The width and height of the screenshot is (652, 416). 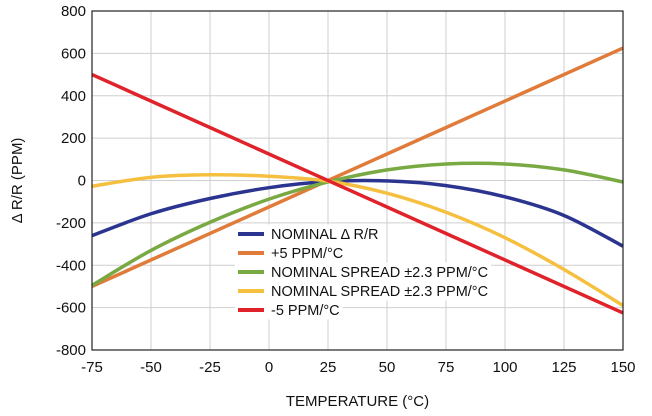 I want to click on x-tick-label: -75, so click(x=92, y=367).